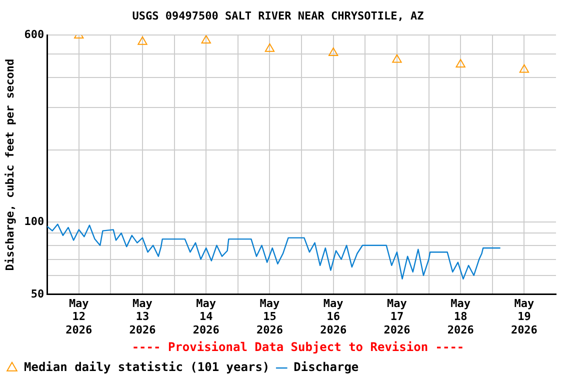 The height and width of the screenshot is (384, 576). What do you see at coordinates (270, 316) in the screenshot?
I see `x-tick-label: May 15 2026` at bounding box center [270, 316].